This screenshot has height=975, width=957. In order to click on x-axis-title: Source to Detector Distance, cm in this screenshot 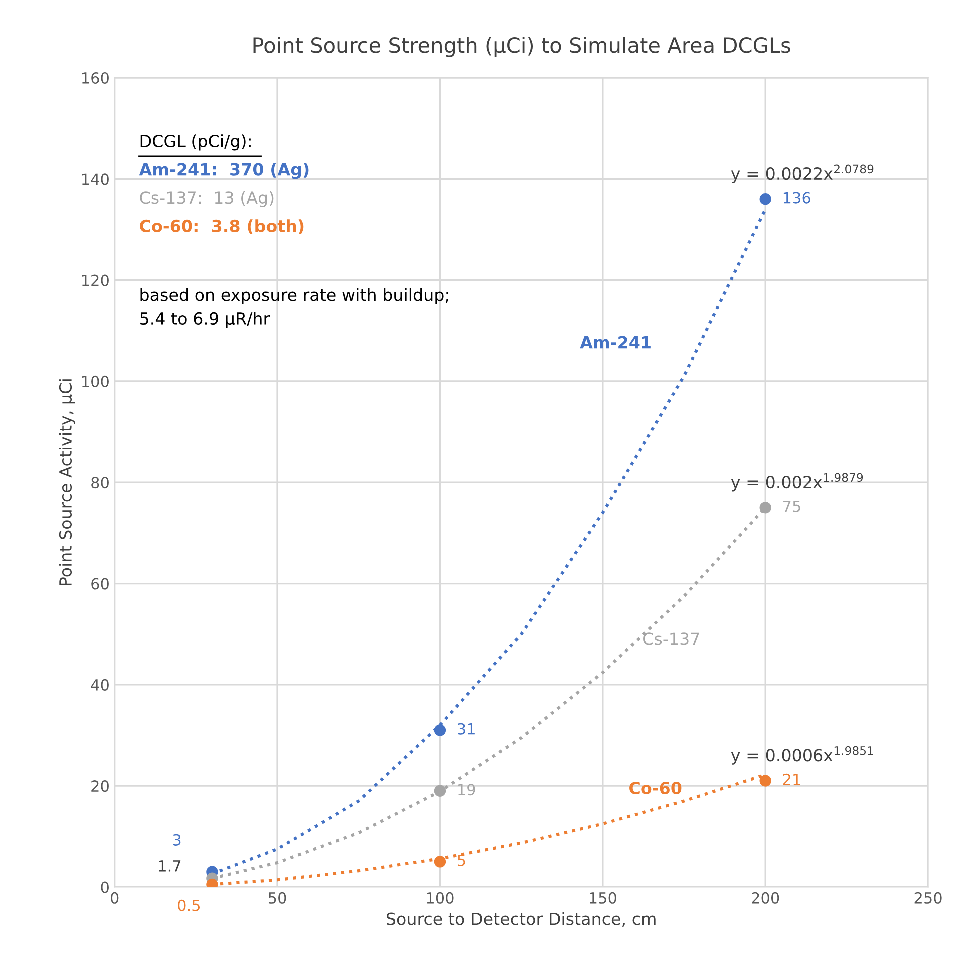, I will do `click(521, 920)`.